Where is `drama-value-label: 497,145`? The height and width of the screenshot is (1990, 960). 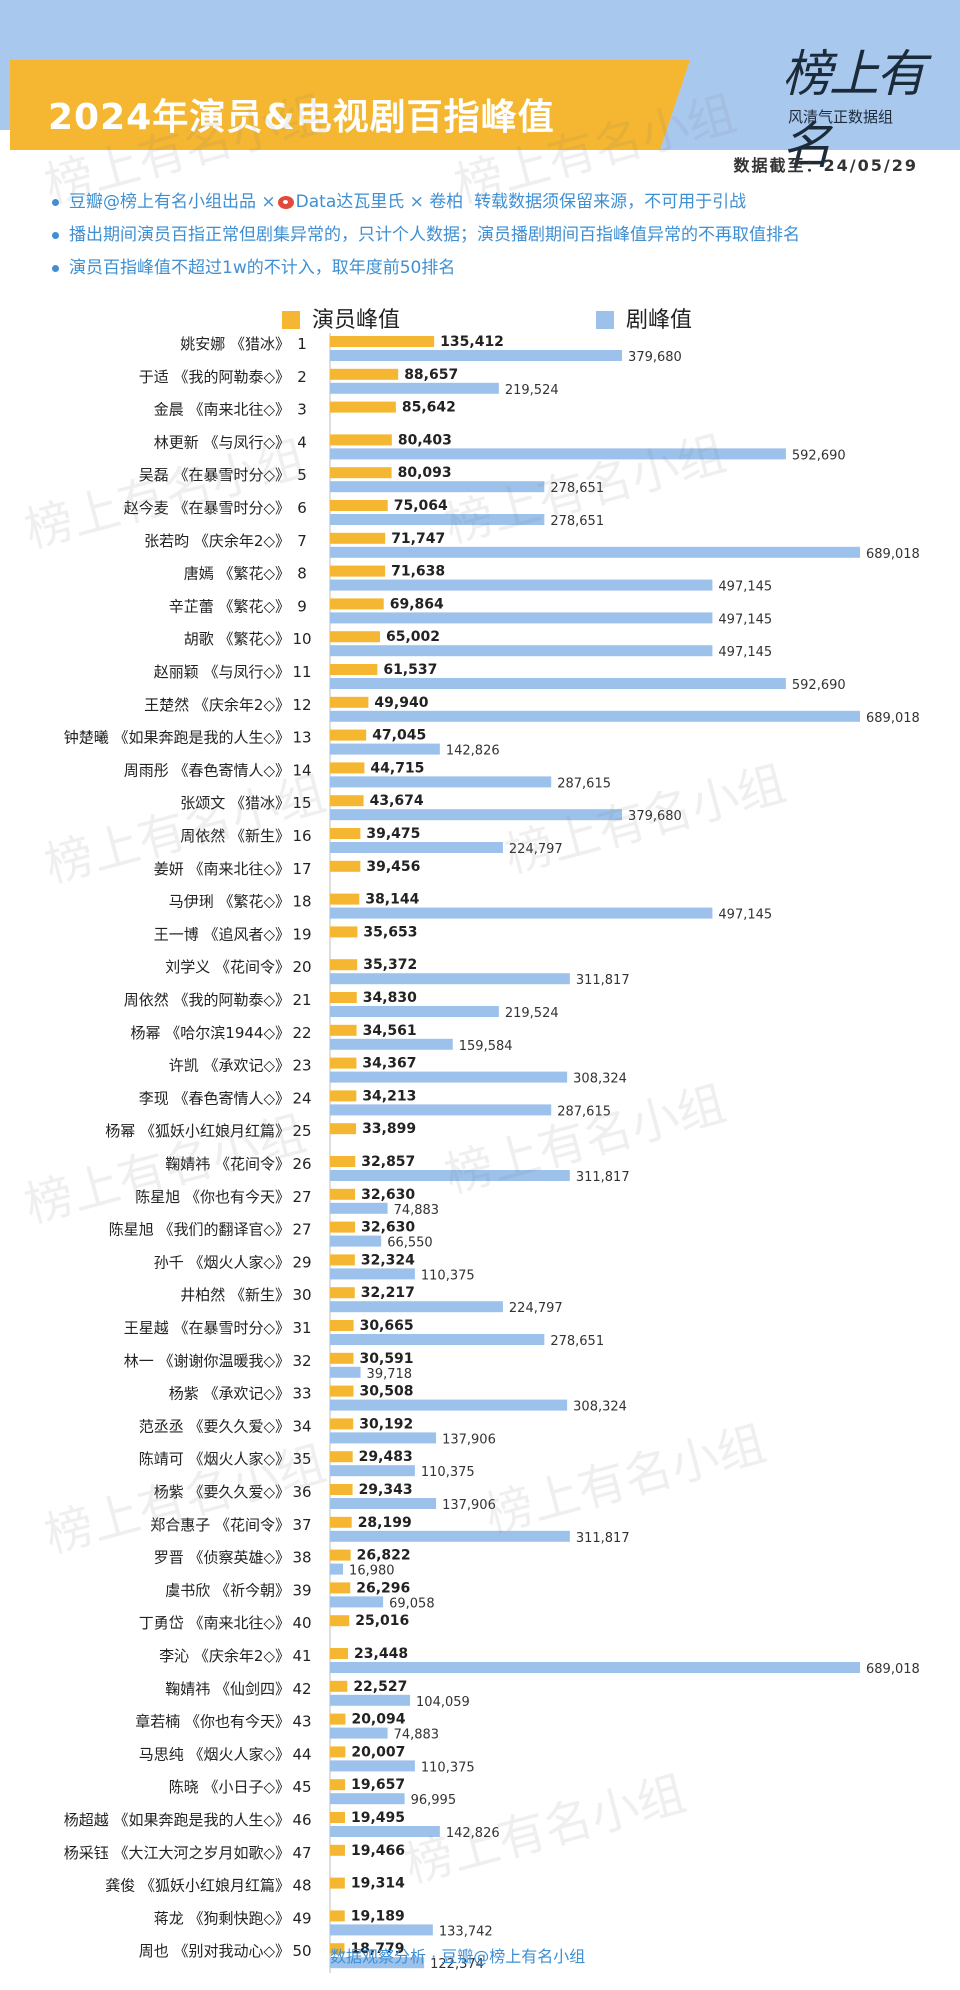 drama-value-label: 497,145 is located at coordinates (745, 587).